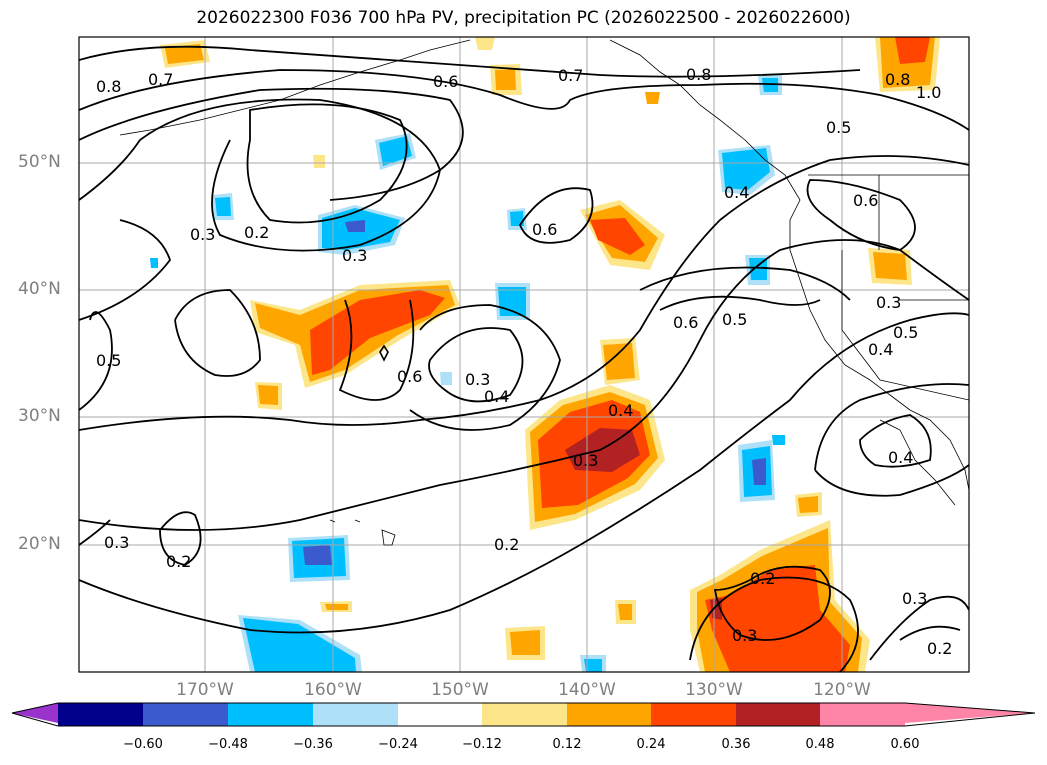 This screenshot has height=765, width=1047. I want to click on colorbar-tick-label: −0.12, so click(482, 744).